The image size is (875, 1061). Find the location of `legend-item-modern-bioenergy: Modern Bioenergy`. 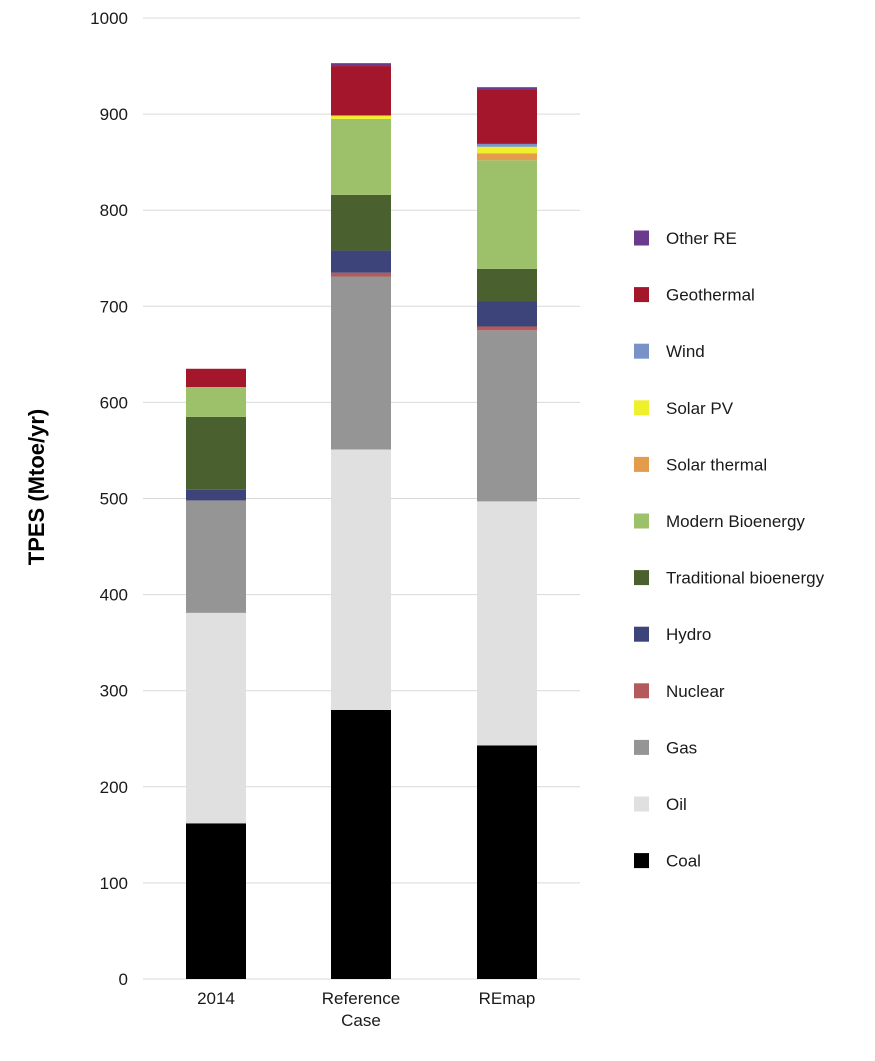

legend-item-modern-bioenergy: Modern Bioenergy is located at coordinates (719, 521).